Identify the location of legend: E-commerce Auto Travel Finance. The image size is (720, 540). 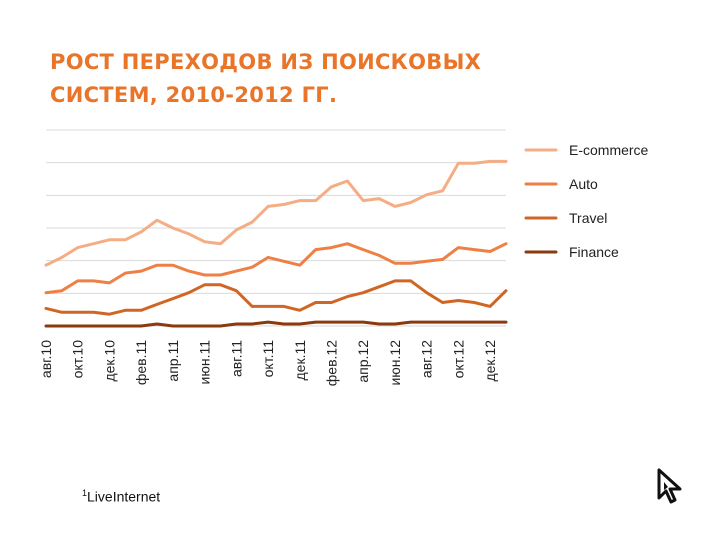
(586, 201).